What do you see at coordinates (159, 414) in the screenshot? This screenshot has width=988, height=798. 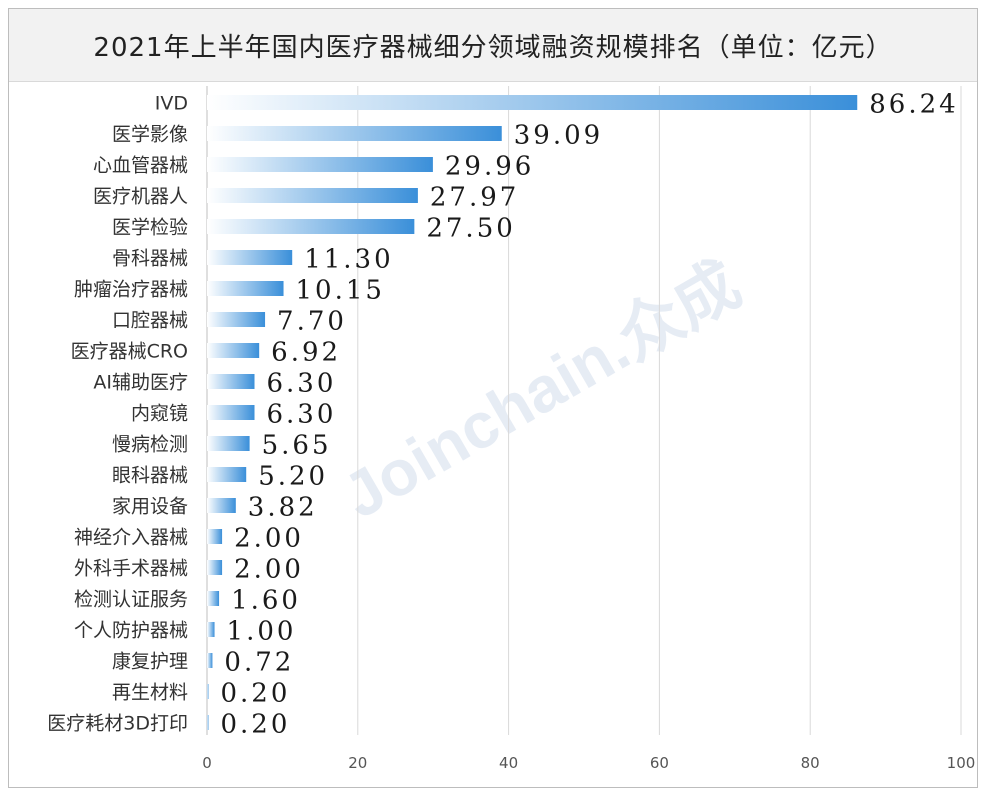 I see `category-label: 内窥镜` at bounding box center [159, 414].